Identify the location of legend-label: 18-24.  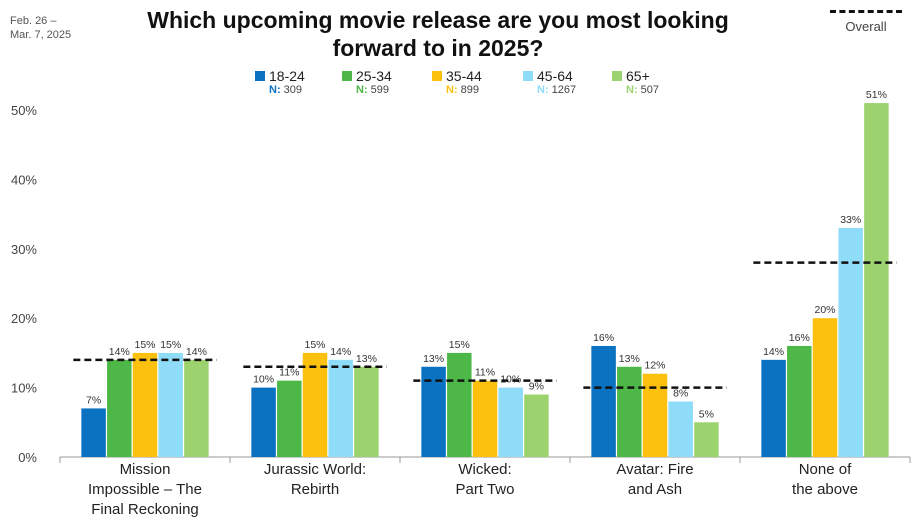
(287, 76).